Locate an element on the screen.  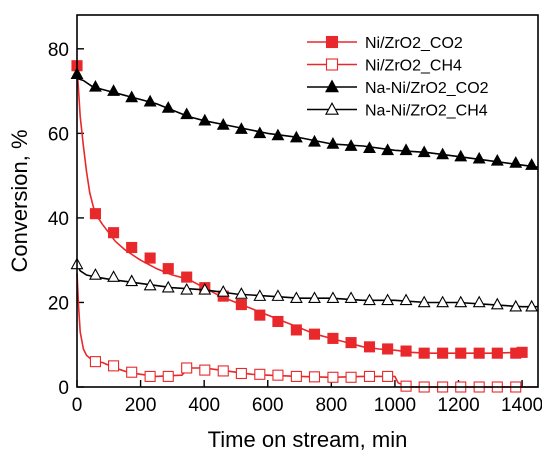
x-tick-label: 600 is located at coordinates (268, 405).